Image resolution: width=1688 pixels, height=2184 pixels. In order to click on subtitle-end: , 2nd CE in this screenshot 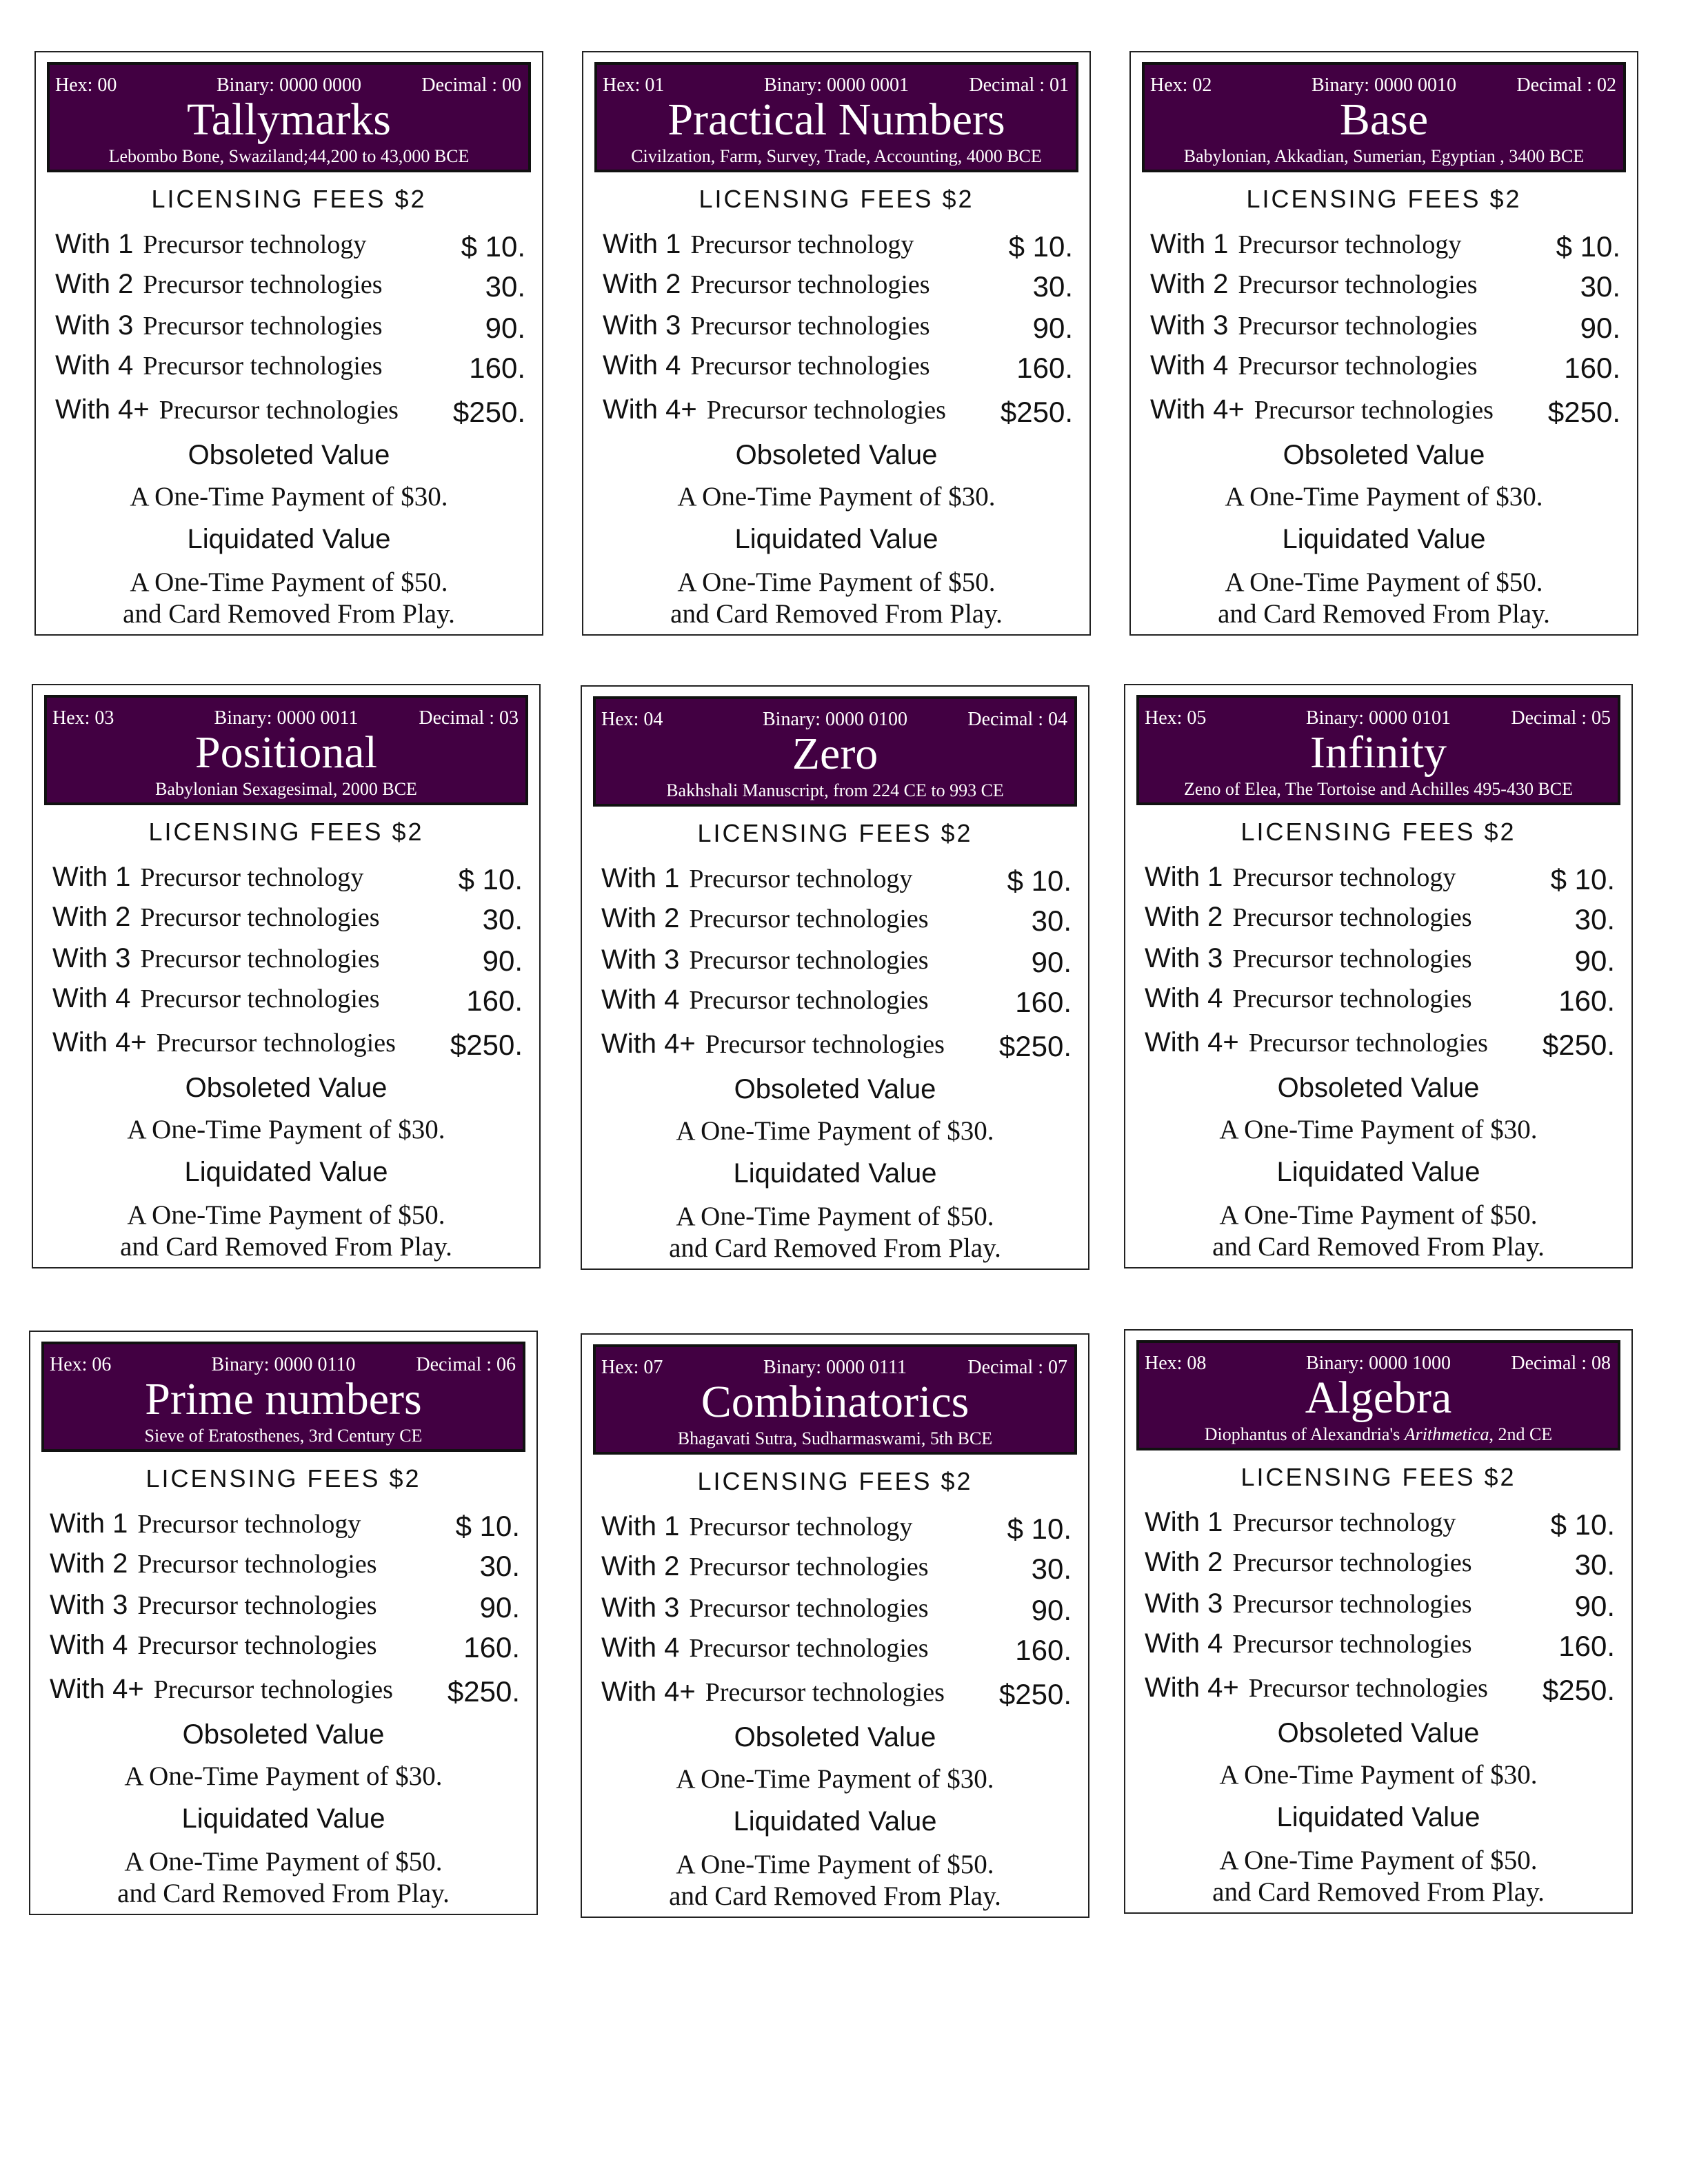, I will do `click(1521, 1434)`.